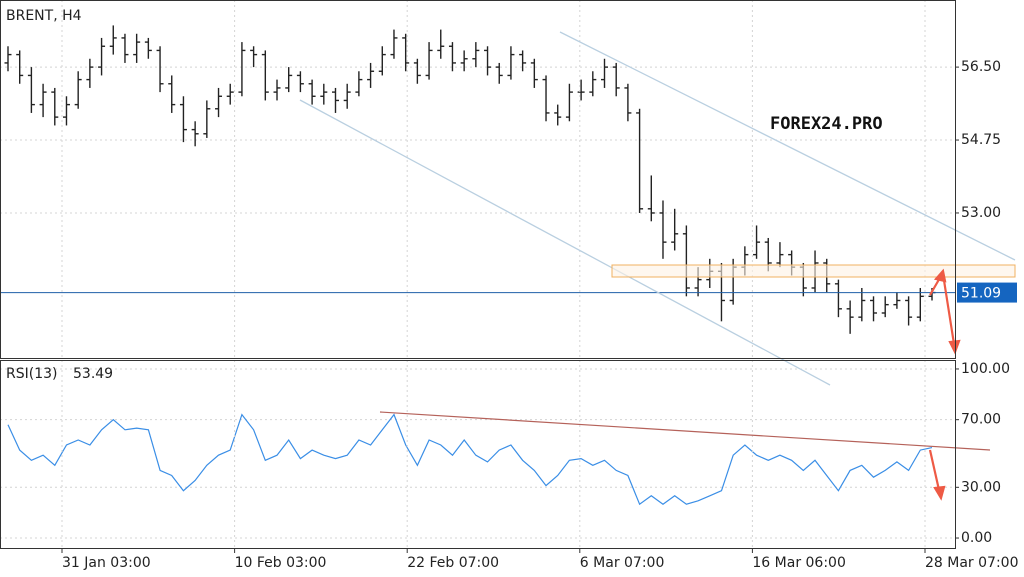 The width and height of the screenshot is (1024, 577). Describe the element at coordinates (622, 563) in the screenshot. I see `x-tick-label: 6 Mar 07:00` at that location.